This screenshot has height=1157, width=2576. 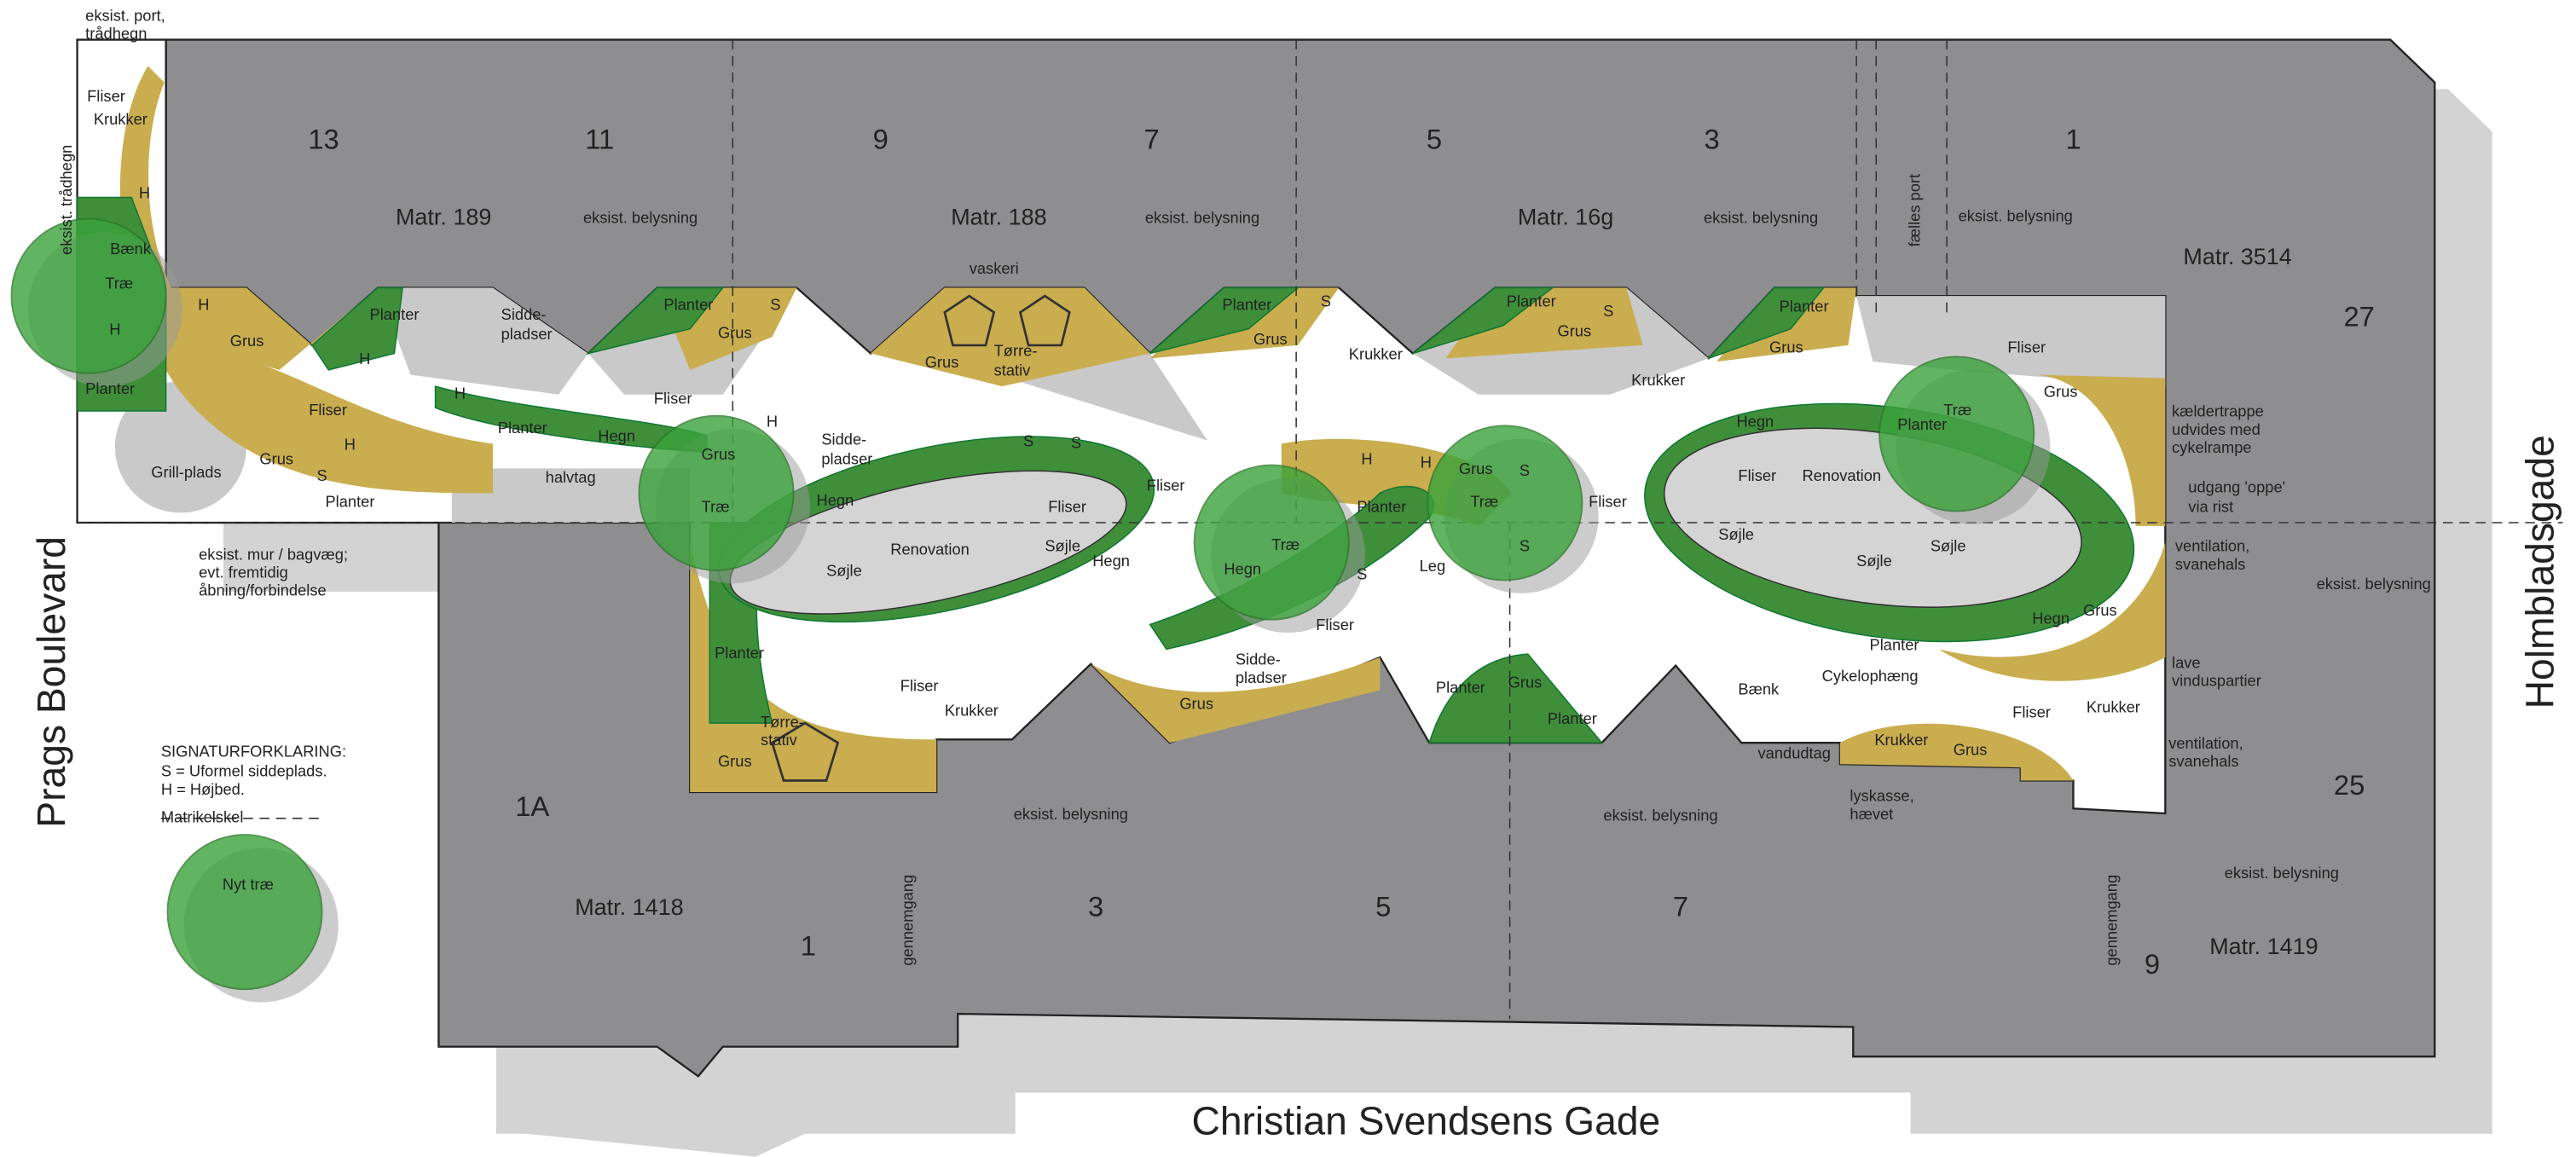 I want to click on plan-label: hævet, so click(x=1872, y=814).